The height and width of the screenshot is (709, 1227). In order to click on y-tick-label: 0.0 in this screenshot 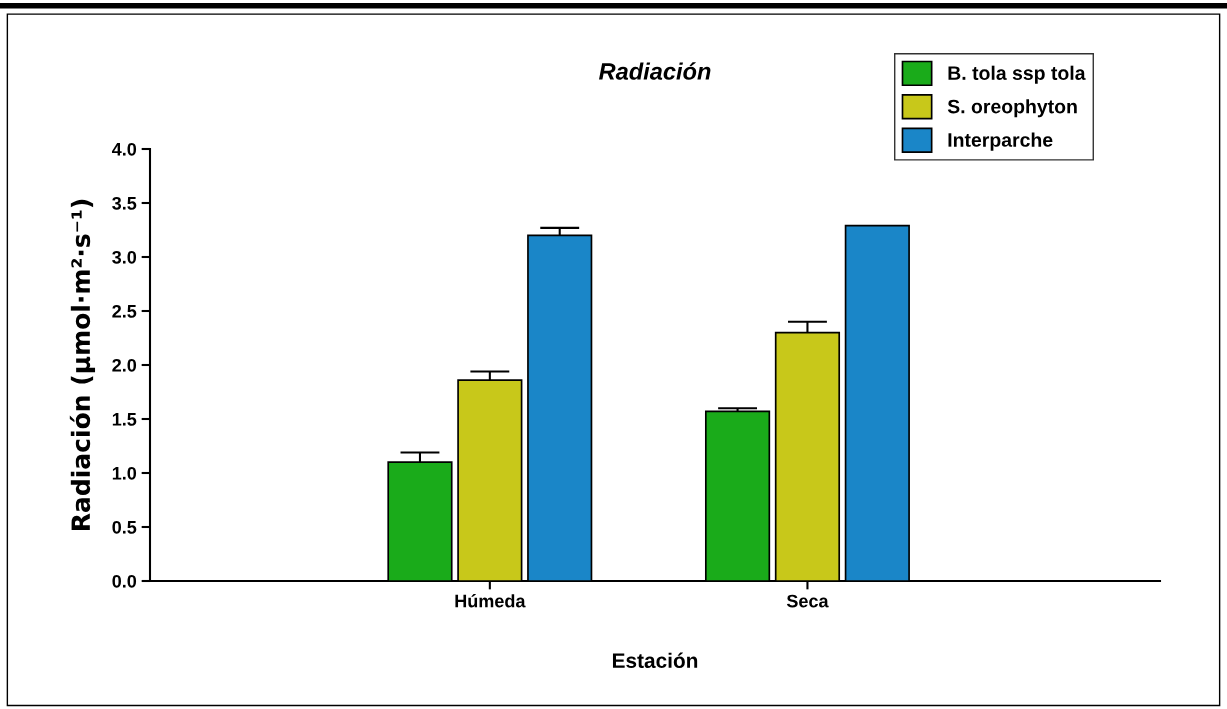, I will do `click(124, 581)`.